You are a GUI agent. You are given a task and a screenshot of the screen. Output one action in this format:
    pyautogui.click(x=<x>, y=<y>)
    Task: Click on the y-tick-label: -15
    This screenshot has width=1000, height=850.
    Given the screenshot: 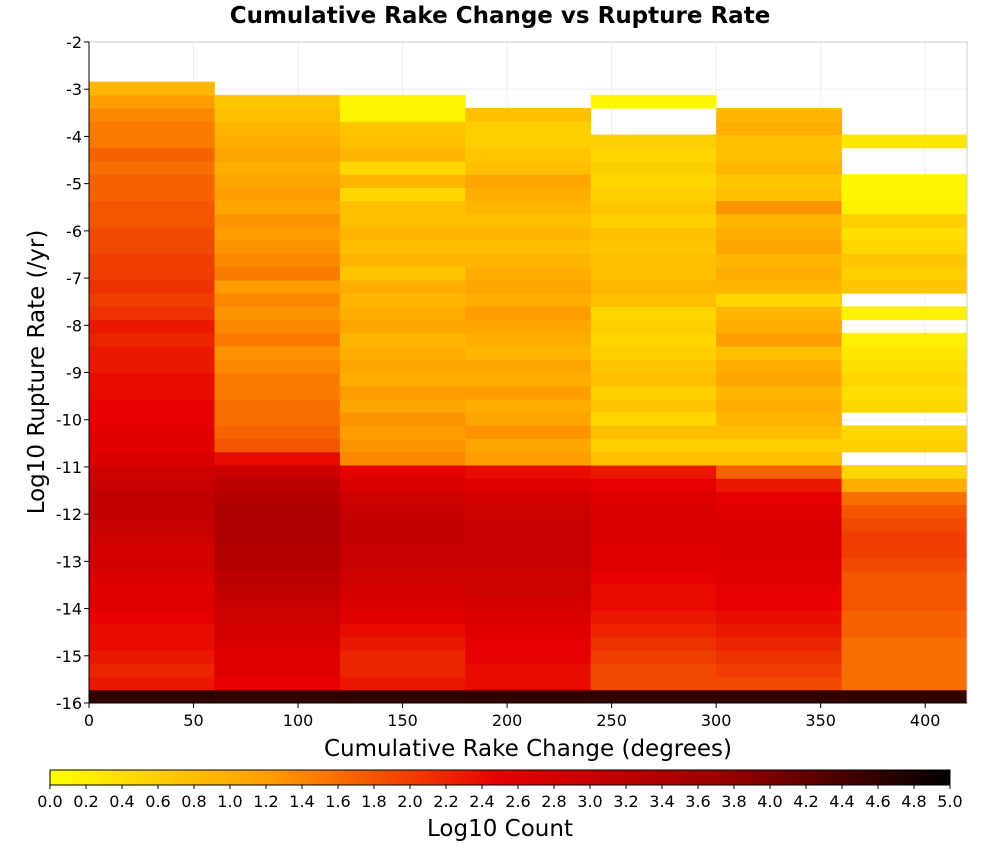 What is the action you would take?
    pyautogui.click(x=69, y=656)
    